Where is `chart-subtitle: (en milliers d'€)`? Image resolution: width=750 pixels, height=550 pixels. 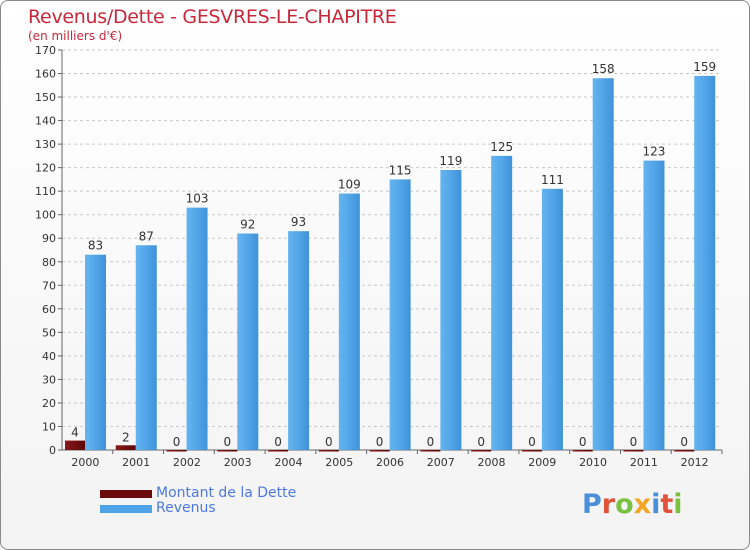
chart-subtitle: (en milliers d'€) is located at coordinates (75, 36).